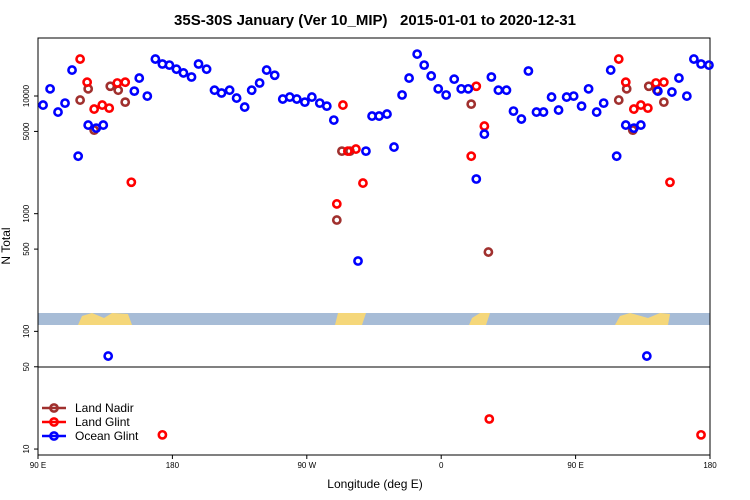 This screenshot has height=500, width=750. What do you see at coordinates (374, 484) in the screenshot?
I see `x-axis-label: Longitude (deg E)` at bounding box center [374, 484].